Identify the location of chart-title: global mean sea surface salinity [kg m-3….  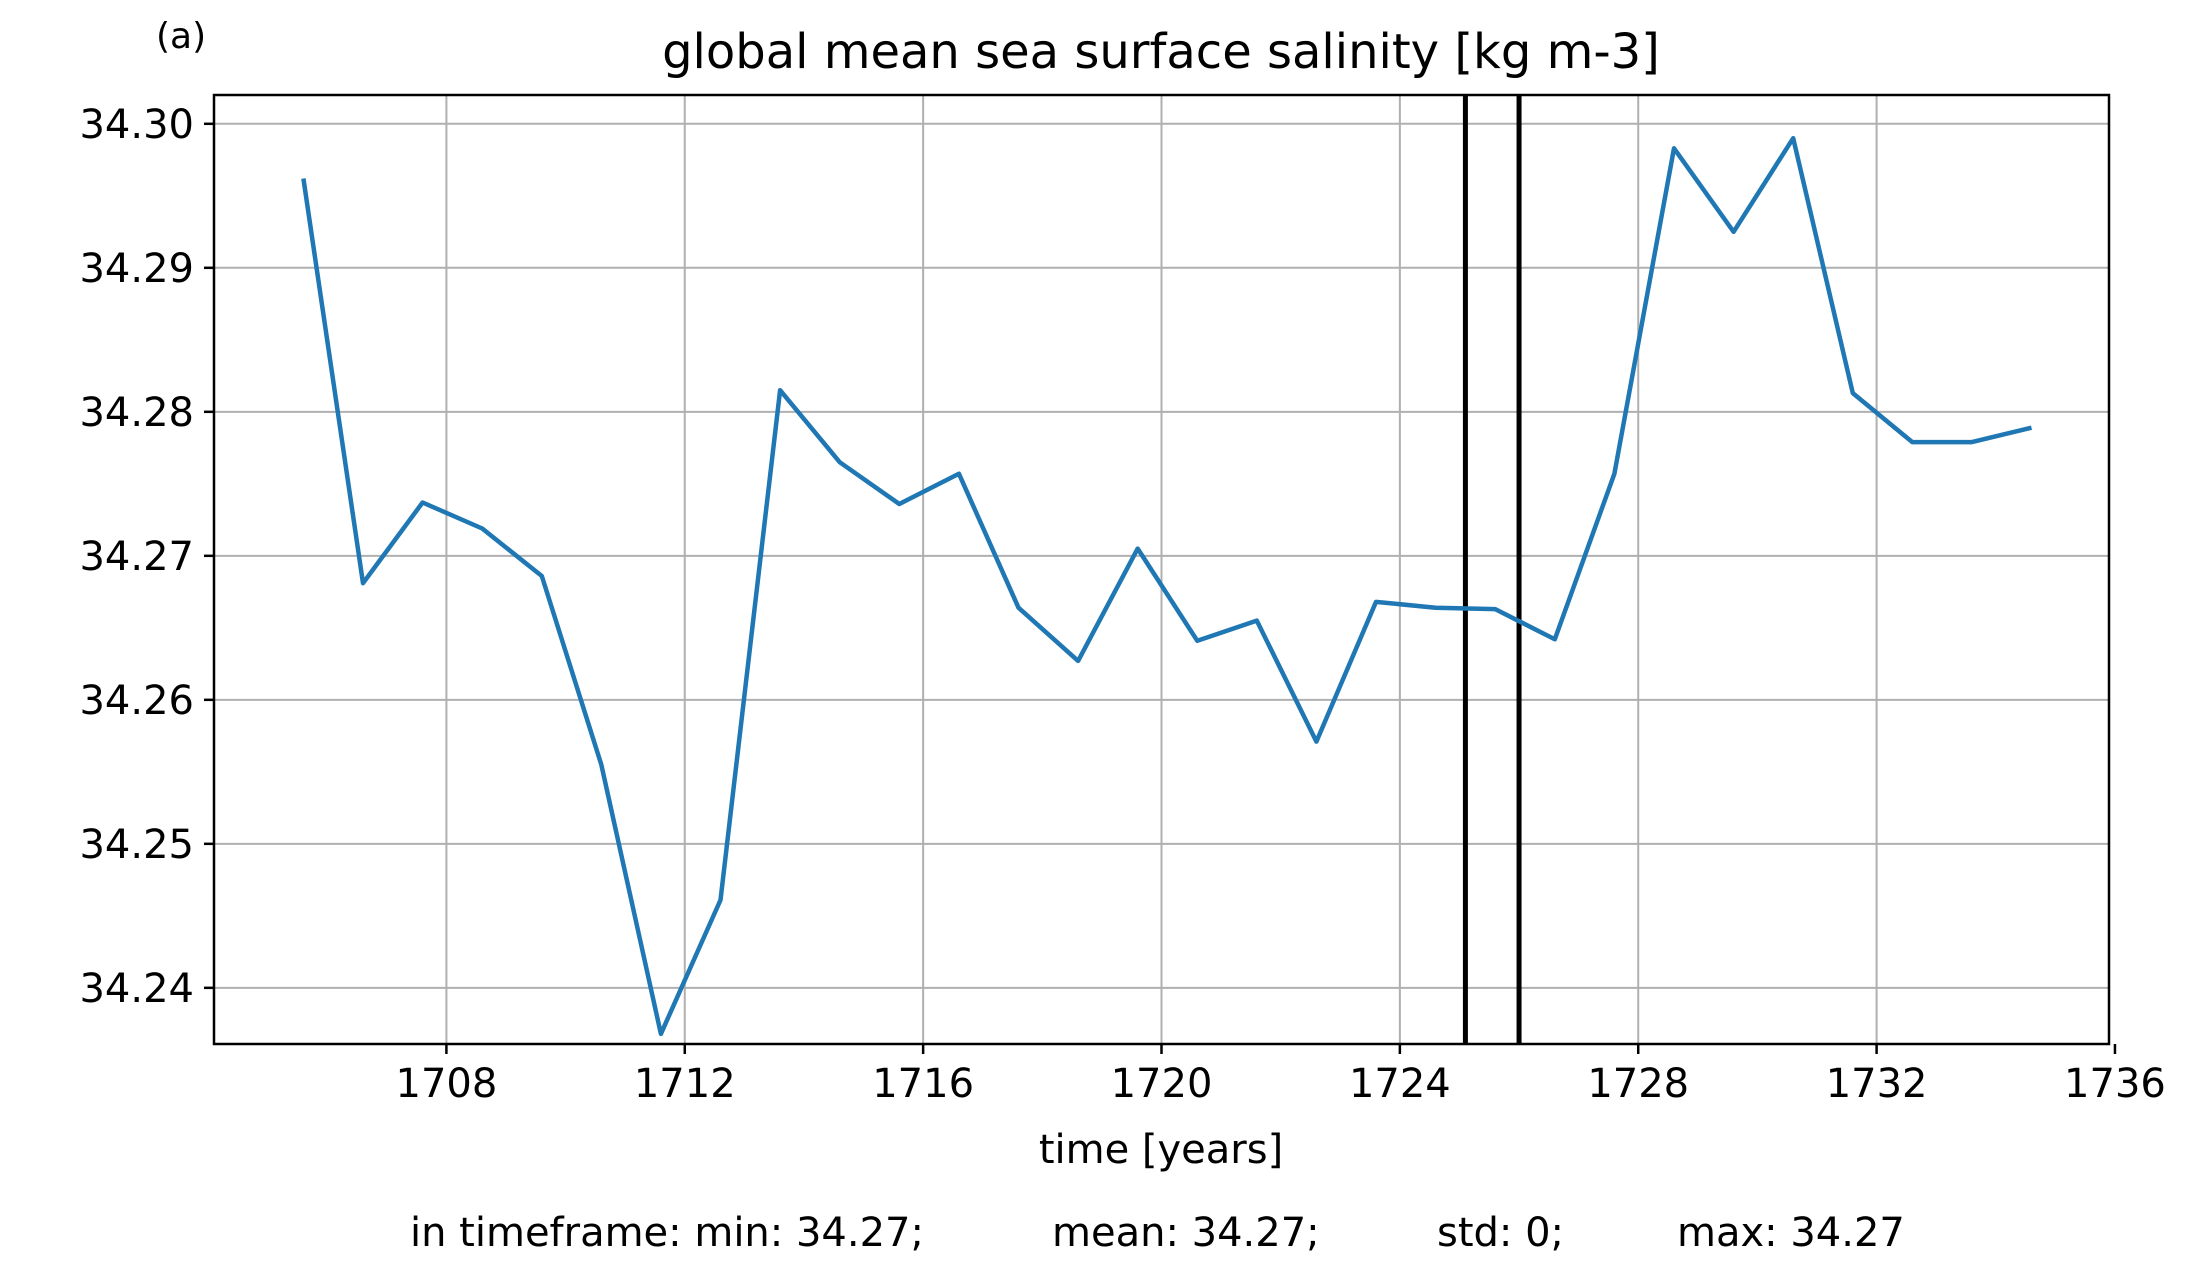
(1161, 52).